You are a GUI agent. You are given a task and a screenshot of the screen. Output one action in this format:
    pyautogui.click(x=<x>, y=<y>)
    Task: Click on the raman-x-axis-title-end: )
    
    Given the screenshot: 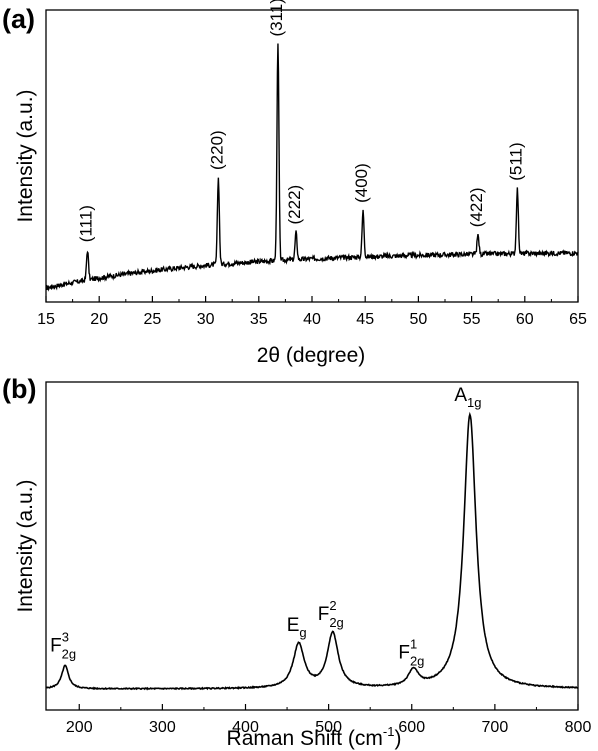 What is the action you would take?
    pyautogui.click(x=397, y=738)
    